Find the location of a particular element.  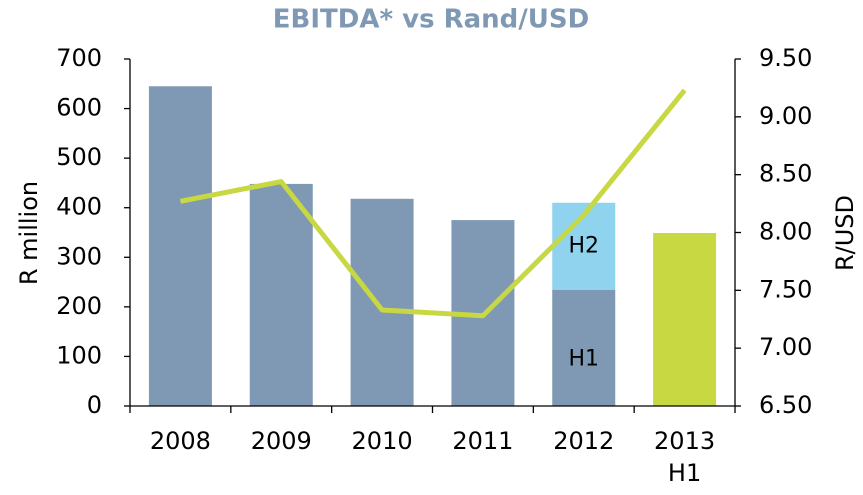

x-tick-label: 2008 is located at coordinates (180, 441).